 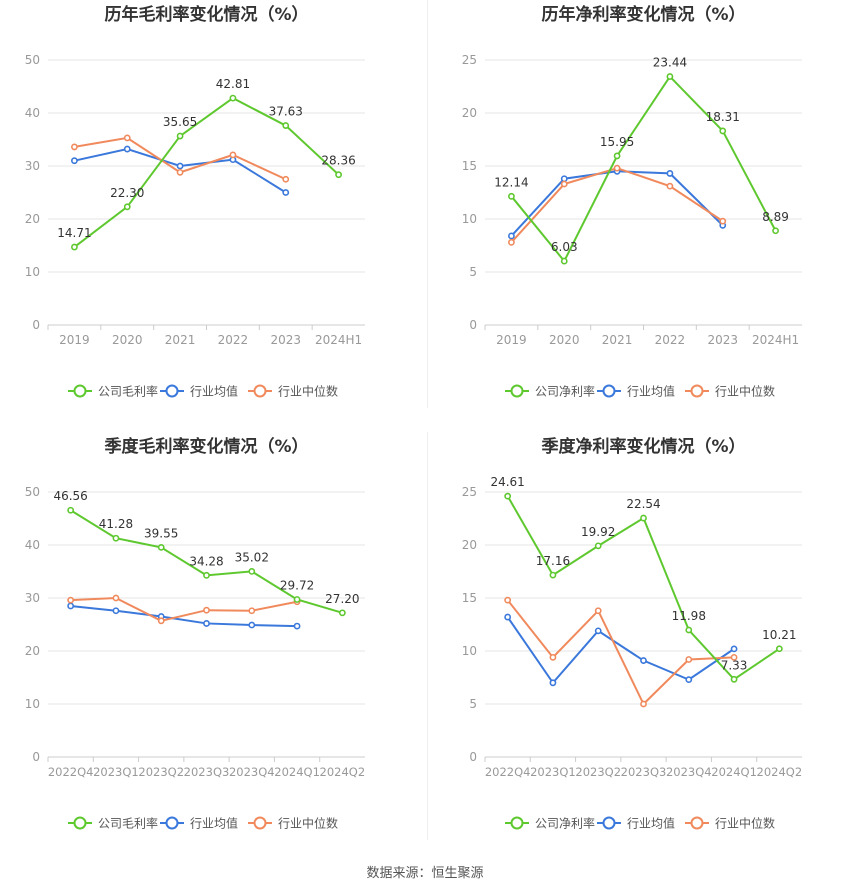 What do you see at coordinates (564, 247) in the screenshot?
I see `data-label: 6.03` at bounding box center [564, 247].